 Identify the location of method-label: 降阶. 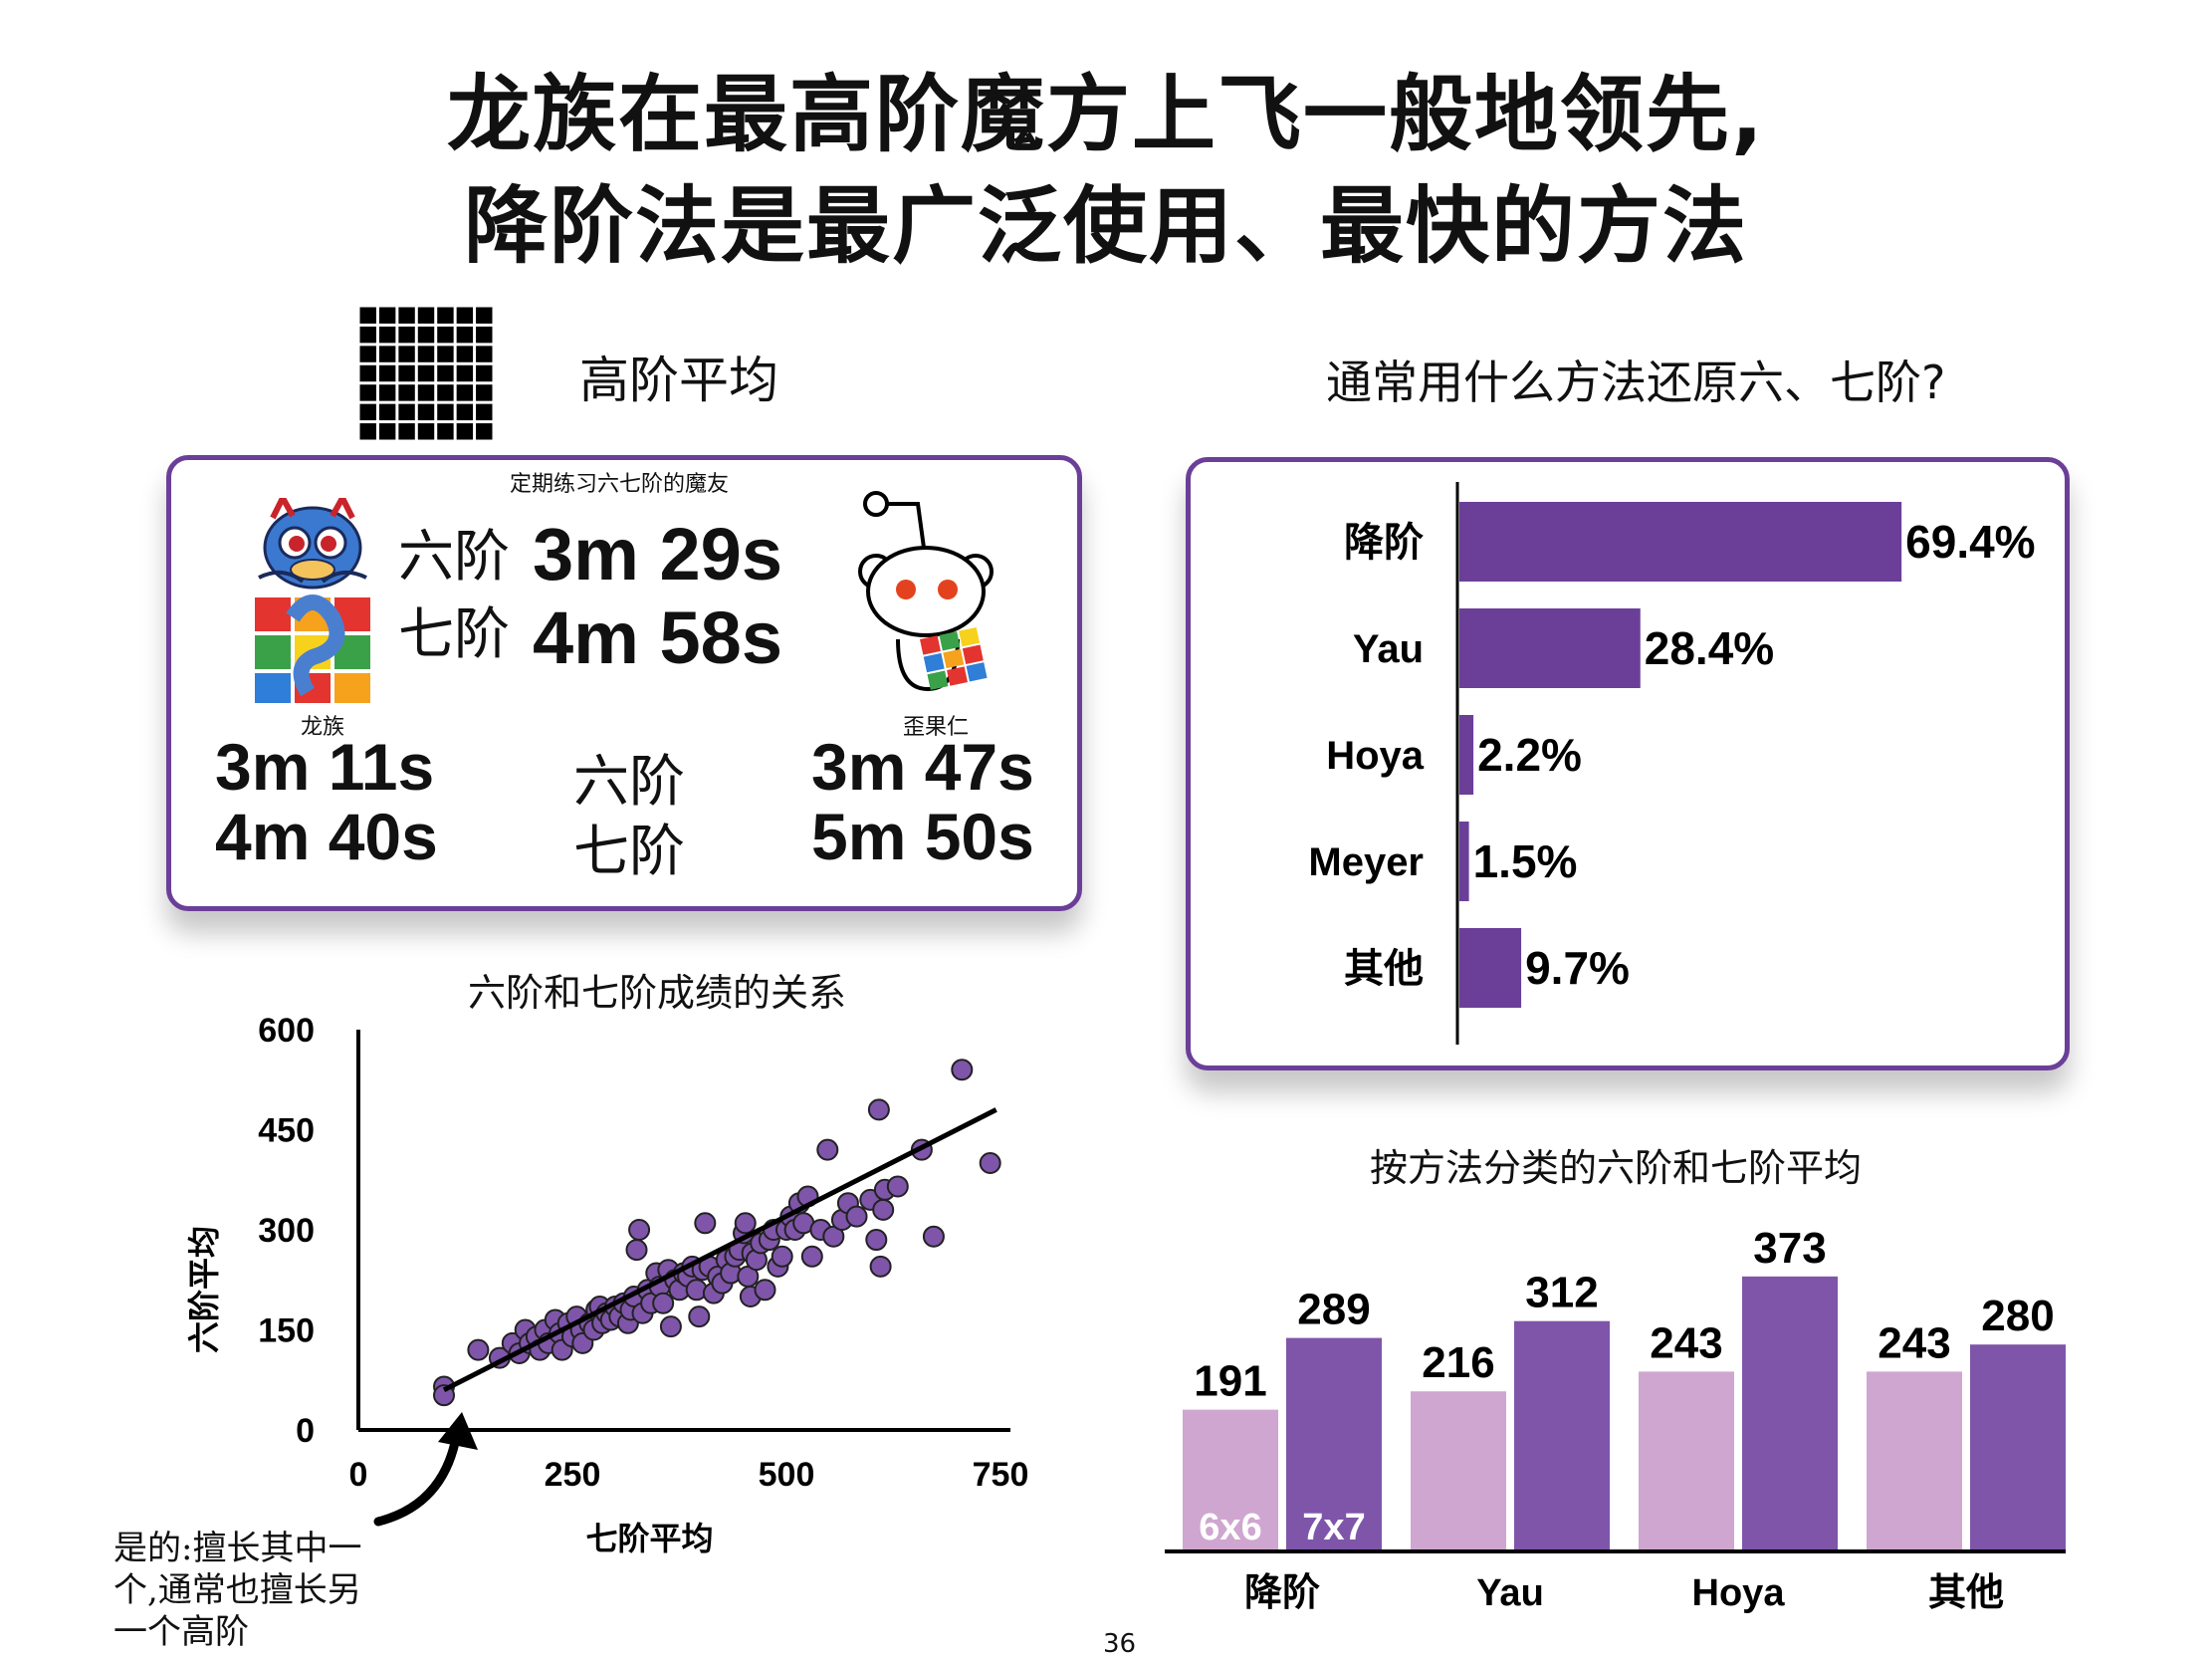
(1384, 543).